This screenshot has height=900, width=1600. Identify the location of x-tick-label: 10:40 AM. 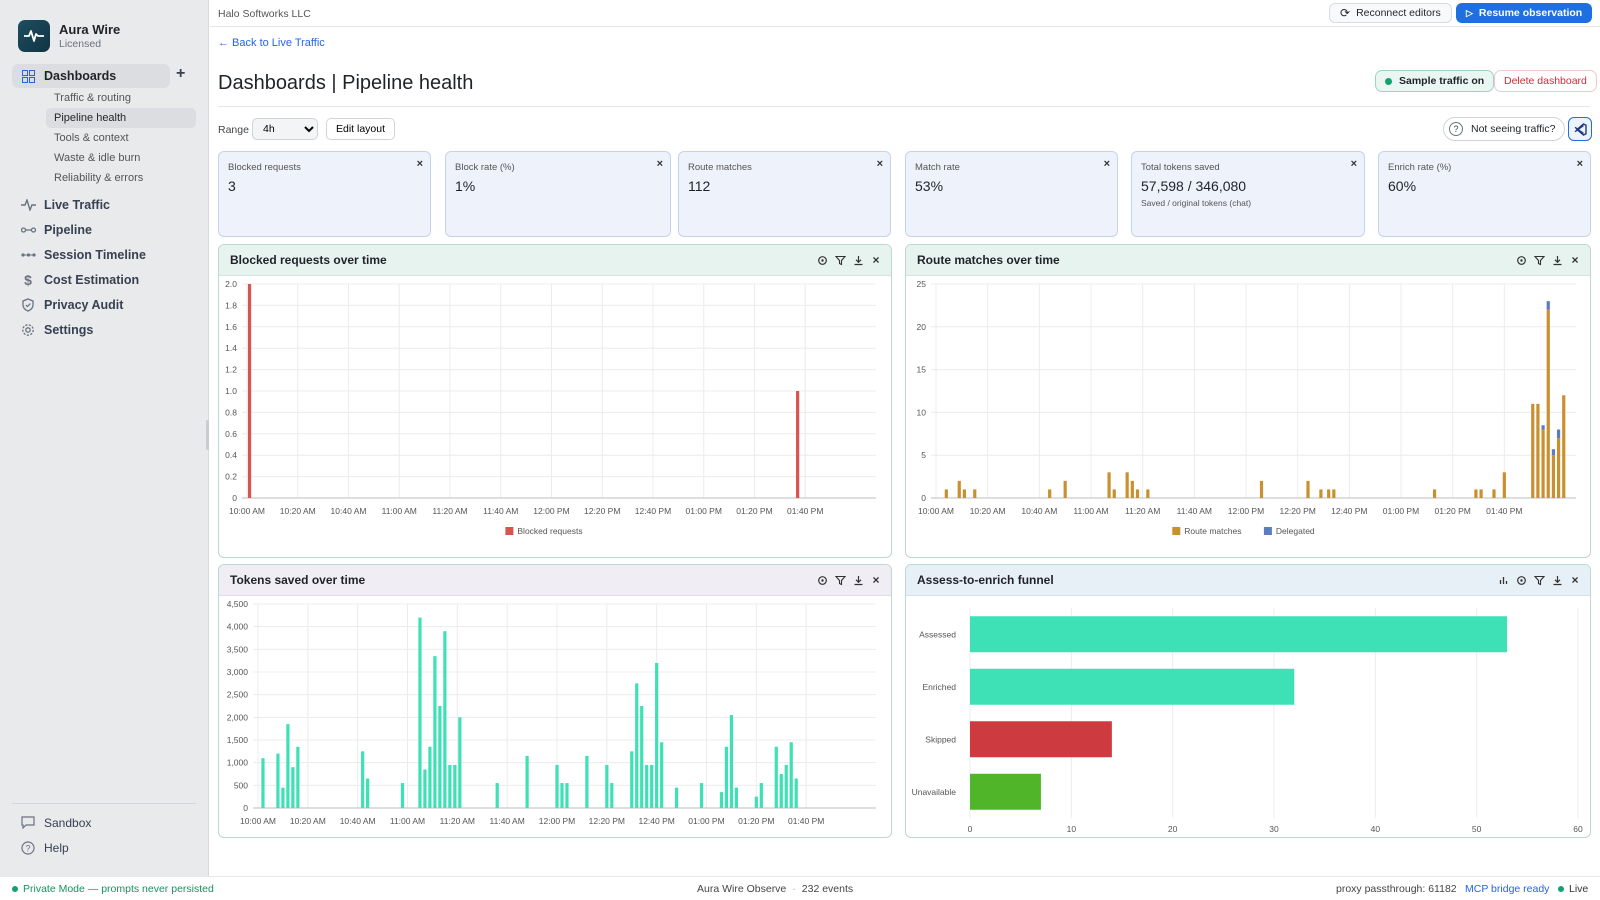
(349, 511).